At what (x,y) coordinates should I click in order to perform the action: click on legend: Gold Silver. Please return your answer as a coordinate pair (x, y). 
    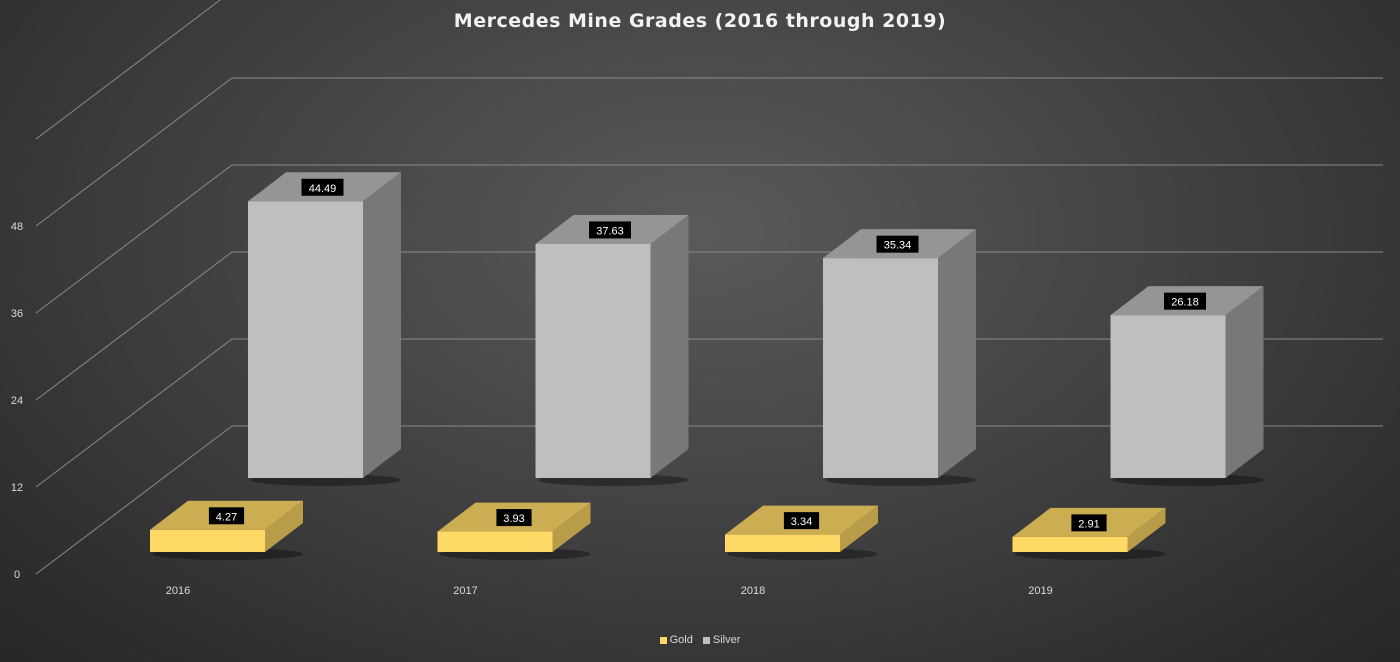
    Looking at the image, I should click on (700, 640).